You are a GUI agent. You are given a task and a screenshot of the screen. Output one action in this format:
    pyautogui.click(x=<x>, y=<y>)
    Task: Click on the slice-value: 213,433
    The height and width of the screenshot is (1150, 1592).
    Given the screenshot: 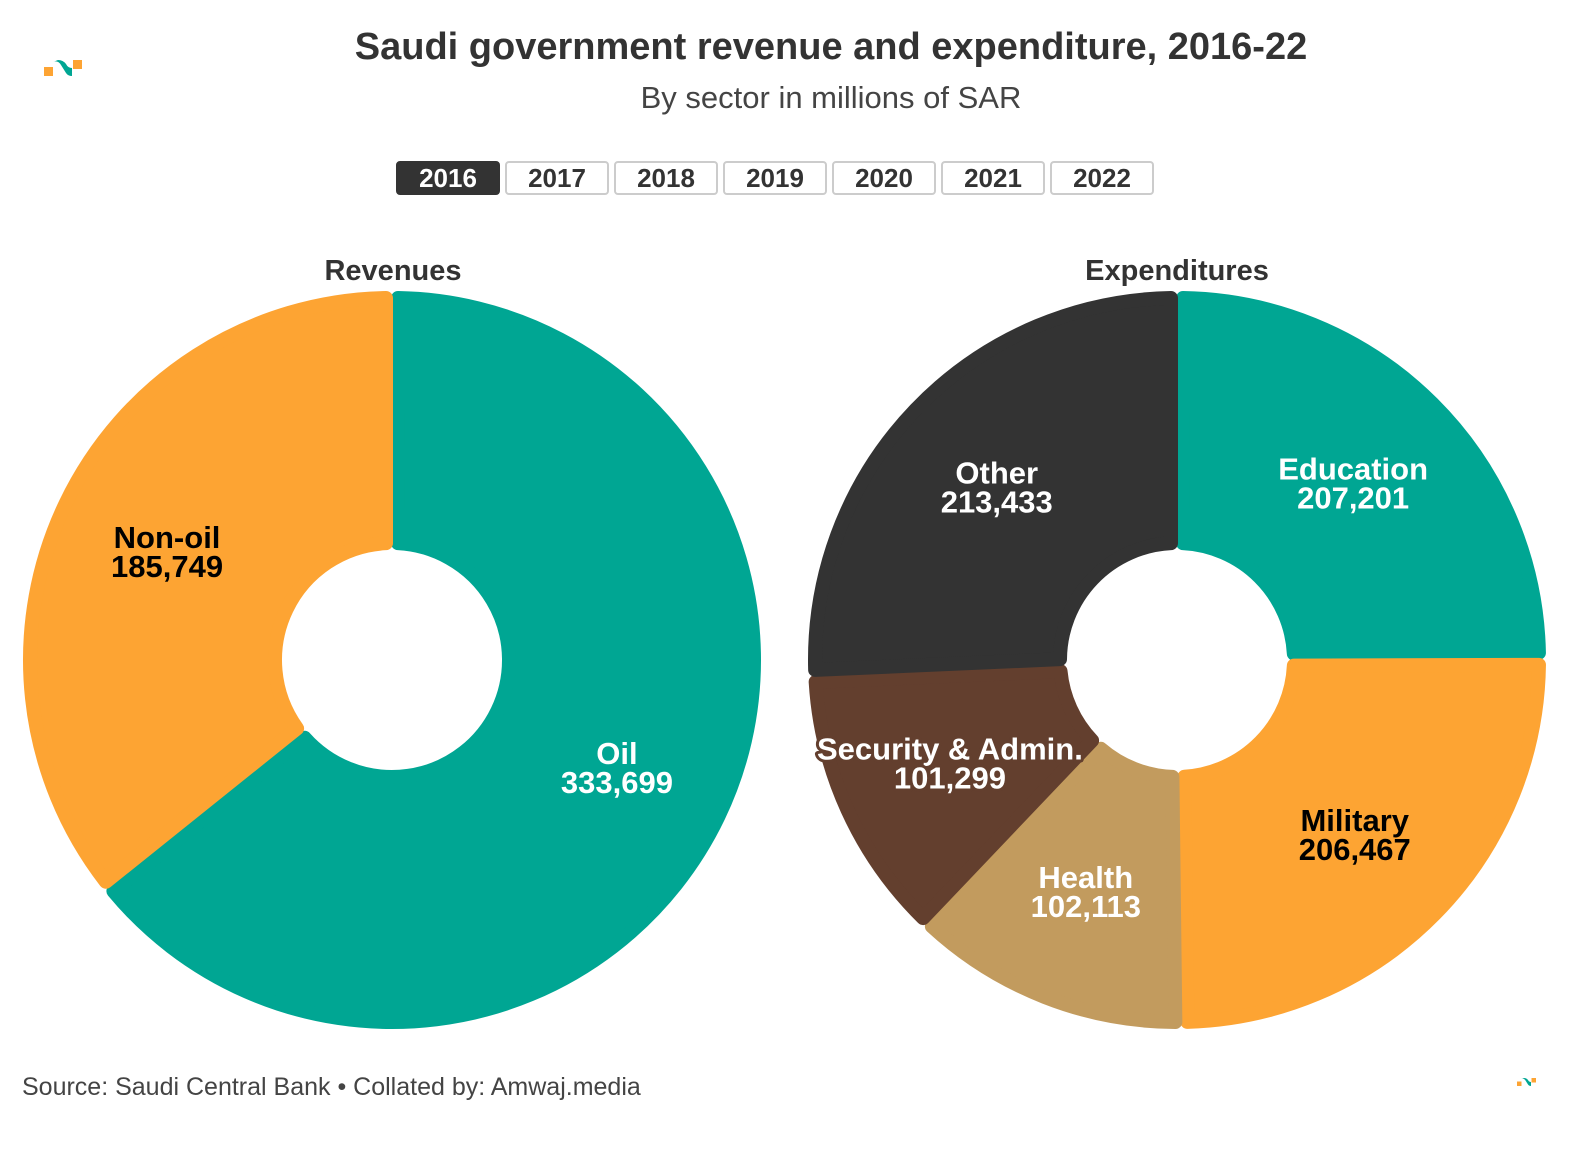 What is the action you would take?
    pyautogui.click(x=997, y=501)
    